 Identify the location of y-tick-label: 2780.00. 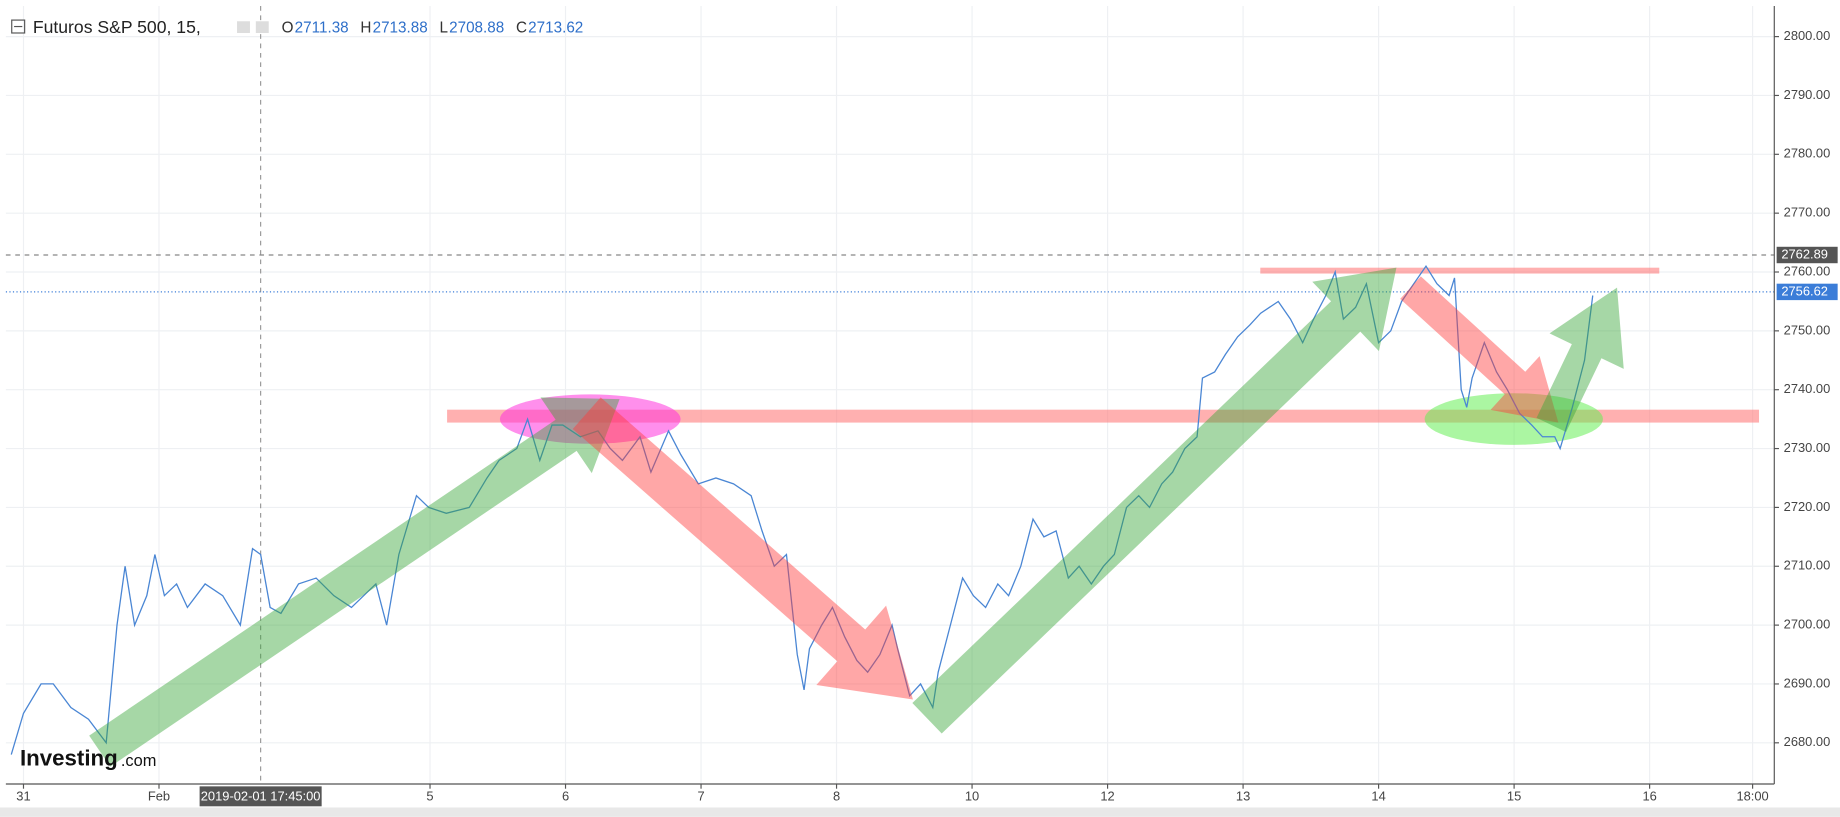
(1807, 153).